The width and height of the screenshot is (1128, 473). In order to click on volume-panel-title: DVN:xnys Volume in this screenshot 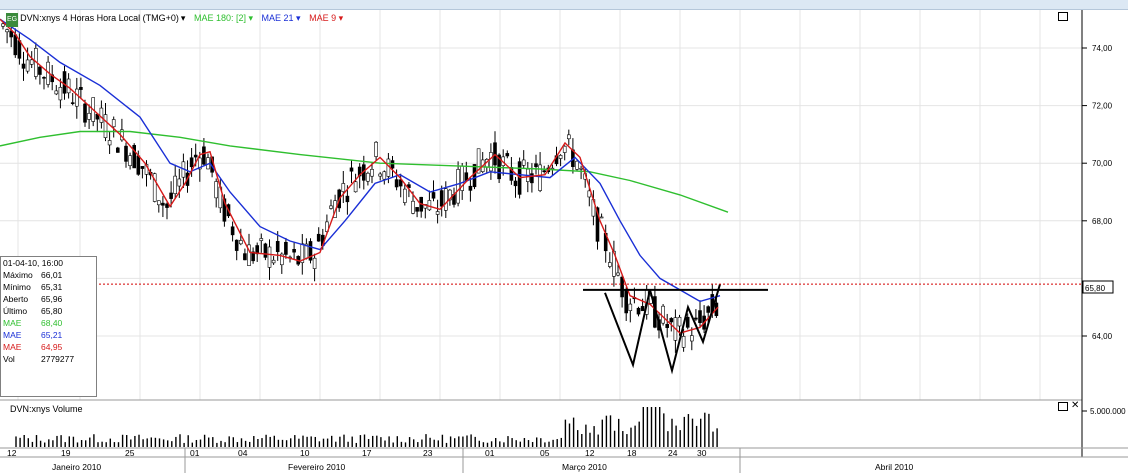, I will do `click(46, 409)`.